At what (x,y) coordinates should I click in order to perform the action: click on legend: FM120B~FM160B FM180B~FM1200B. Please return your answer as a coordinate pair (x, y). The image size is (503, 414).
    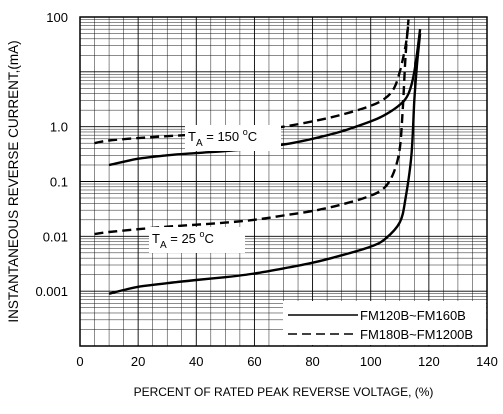
    Looking at the image, I should click on (384, 323).